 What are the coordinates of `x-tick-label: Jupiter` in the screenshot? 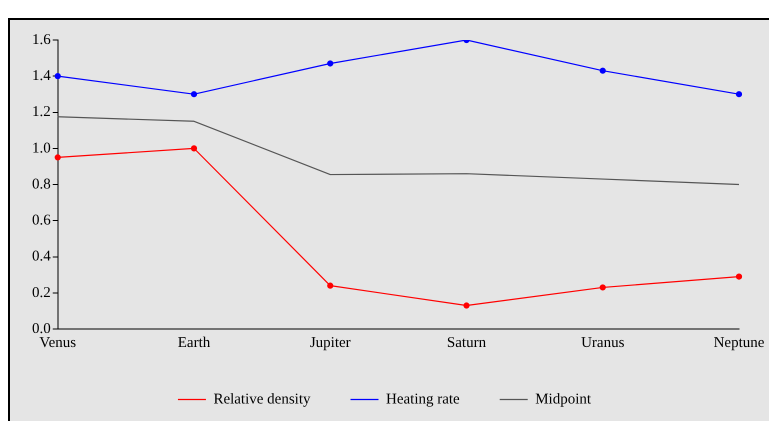 It's located at (330, 342).